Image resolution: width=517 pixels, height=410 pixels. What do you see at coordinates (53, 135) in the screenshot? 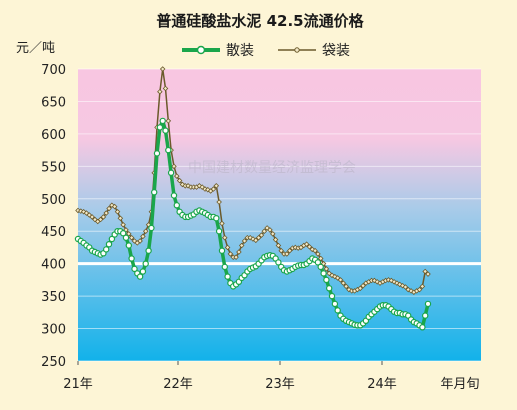
I see `y-tick-label: 600` at bounding box center [53, 135].